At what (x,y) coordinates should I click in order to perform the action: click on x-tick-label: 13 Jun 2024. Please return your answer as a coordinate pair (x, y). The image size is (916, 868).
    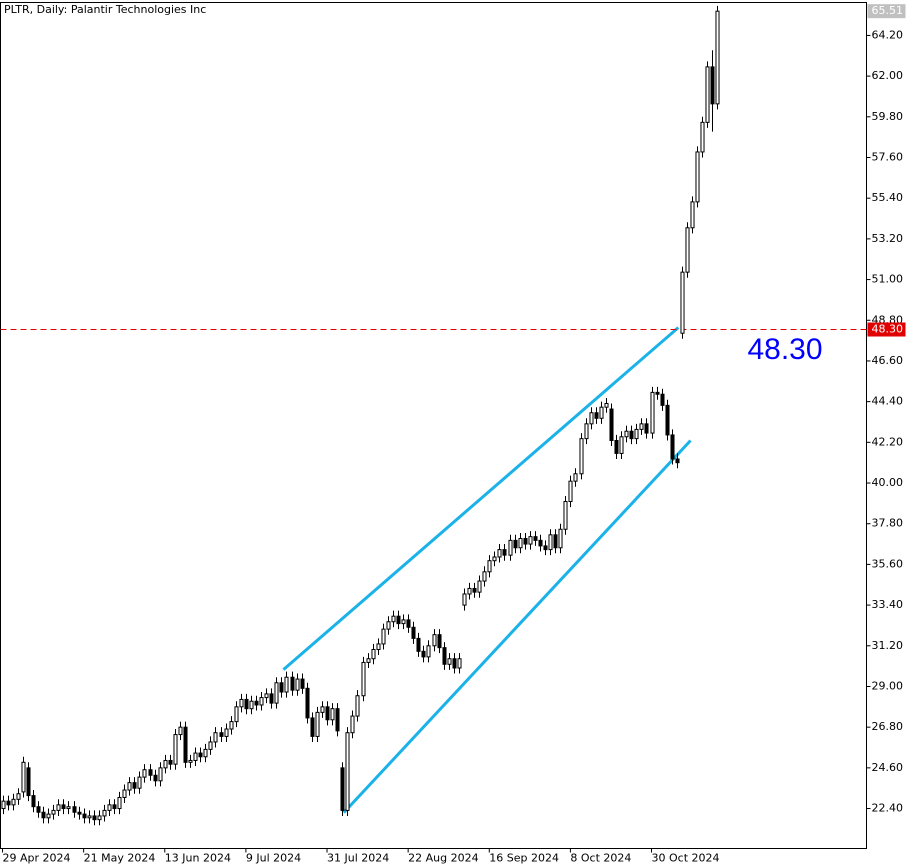
    Looking at the image, I should click on (198, 858).